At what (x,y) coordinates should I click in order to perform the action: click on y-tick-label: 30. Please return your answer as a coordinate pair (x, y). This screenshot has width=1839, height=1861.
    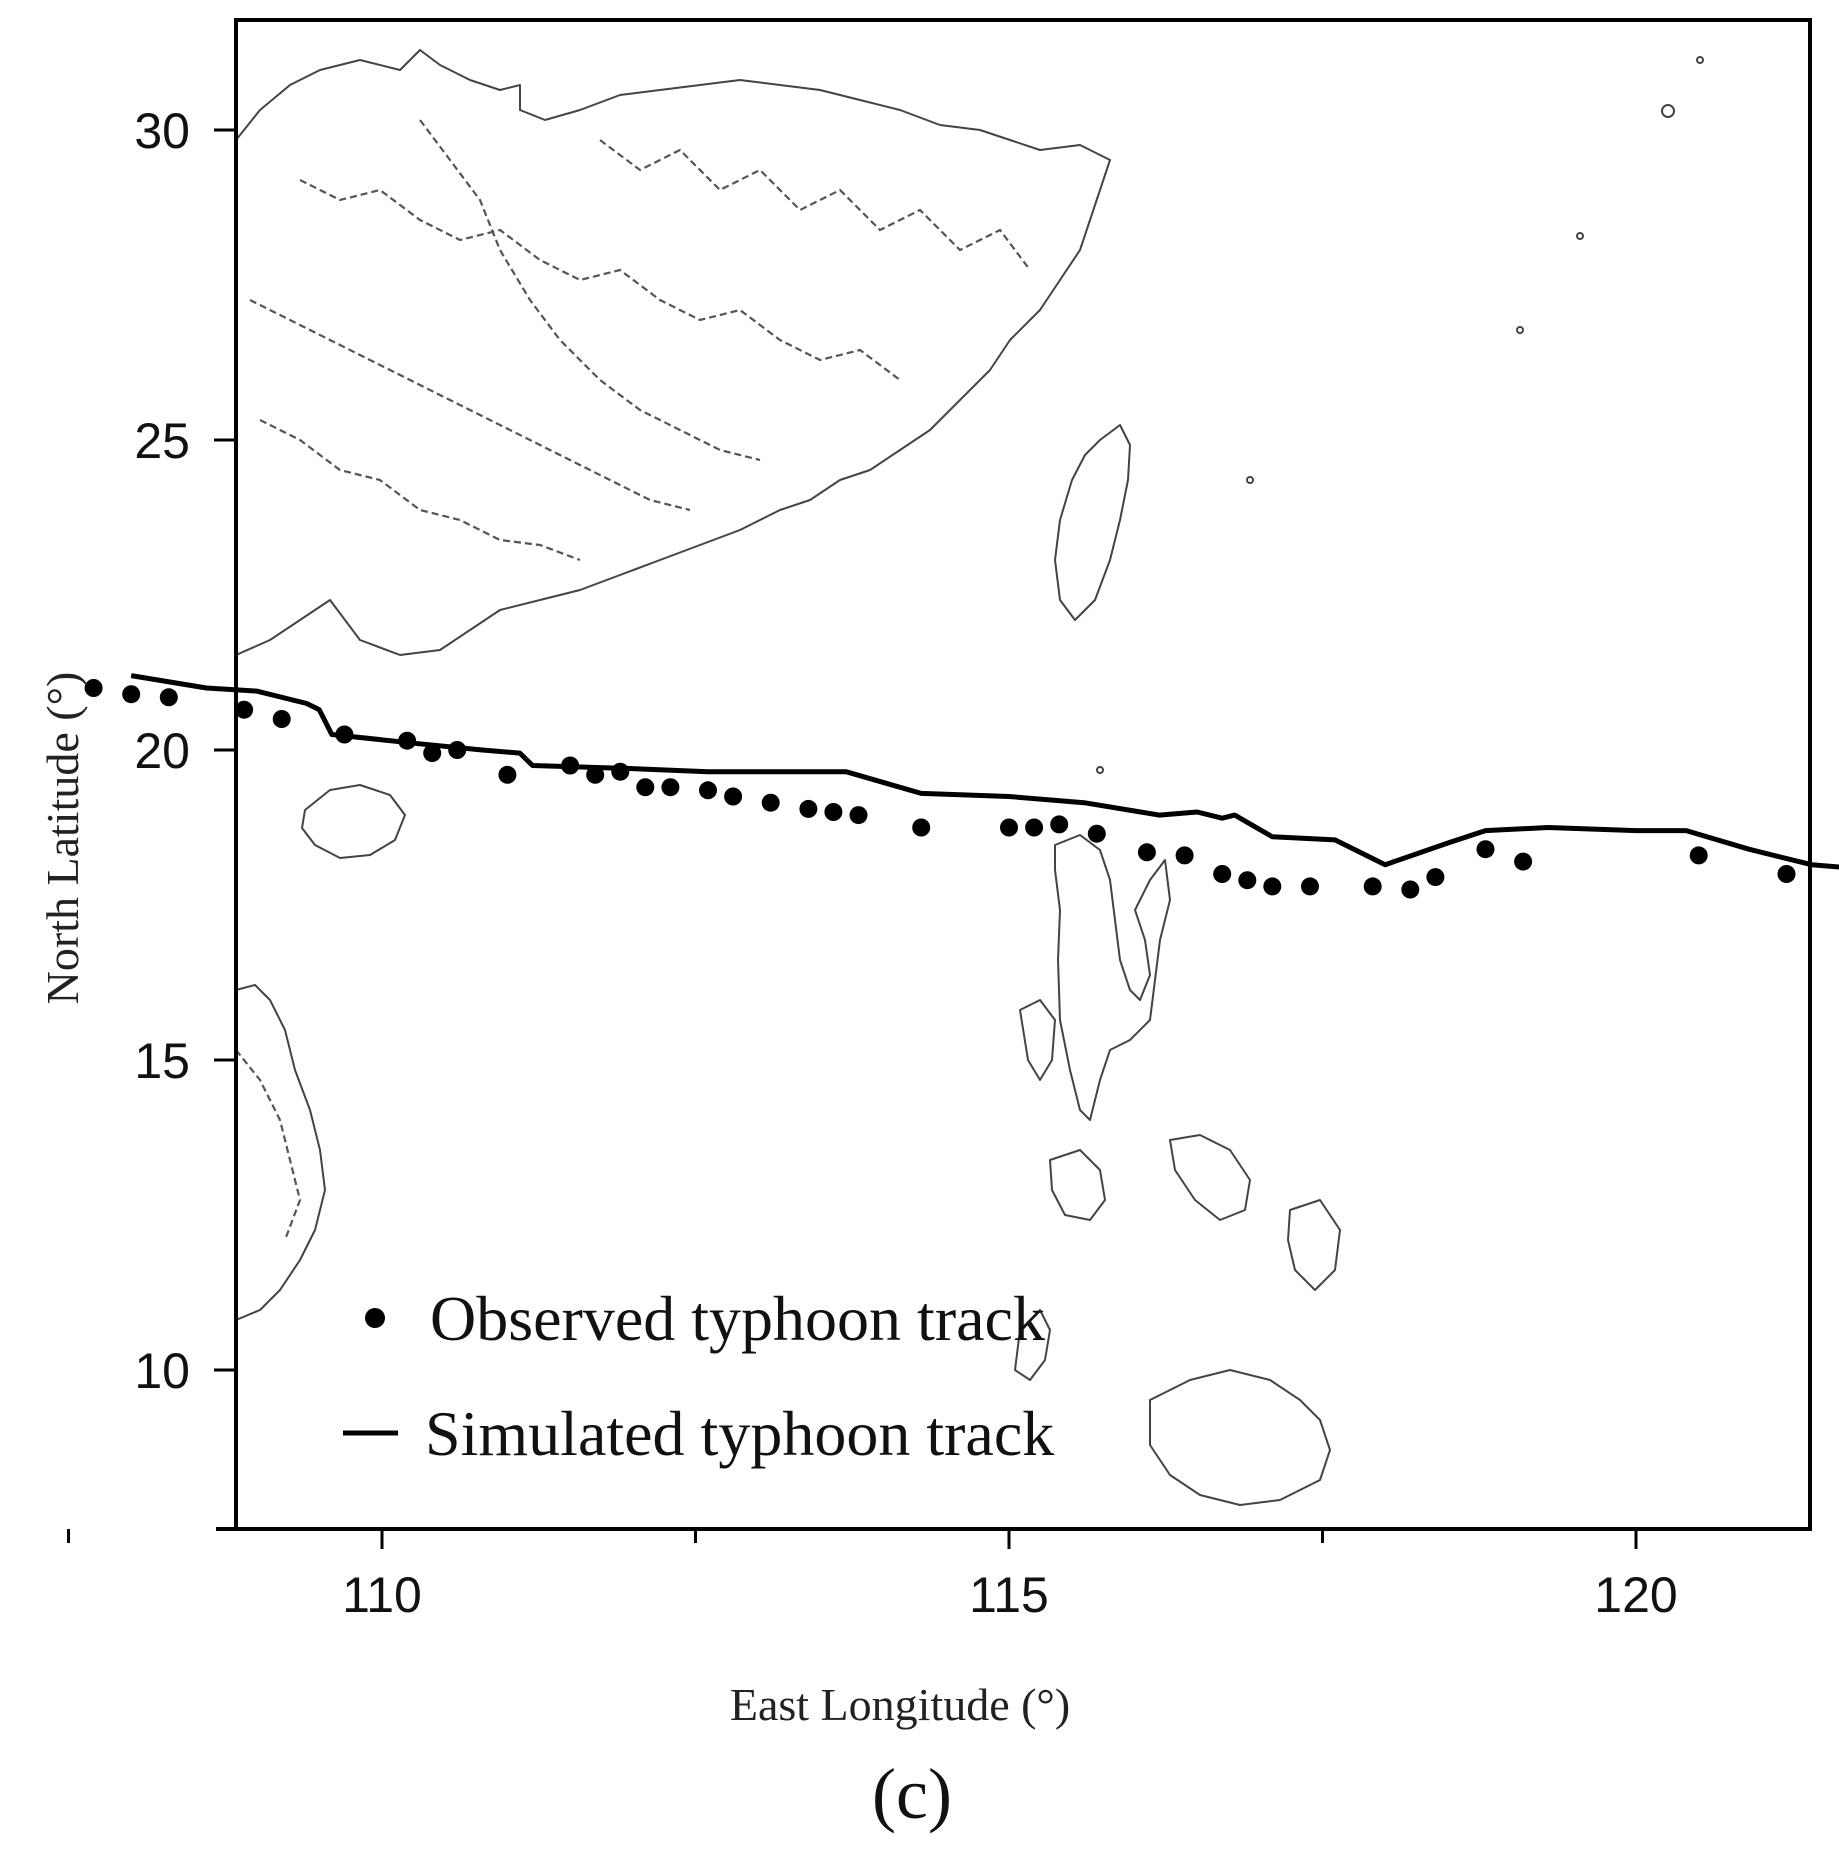
    Looking at the image, I should click on (162, 131).